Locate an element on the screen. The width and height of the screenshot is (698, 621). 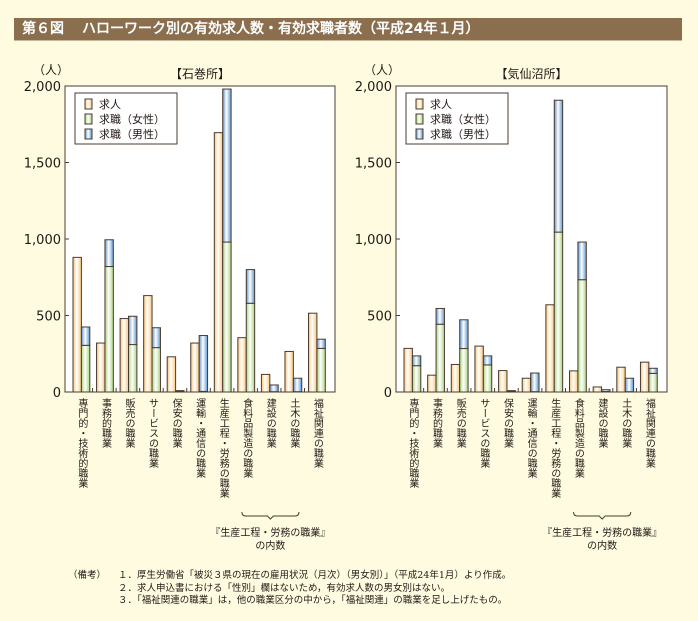
x-category-label: 建設の職業 is located at coordinates (270, 423).